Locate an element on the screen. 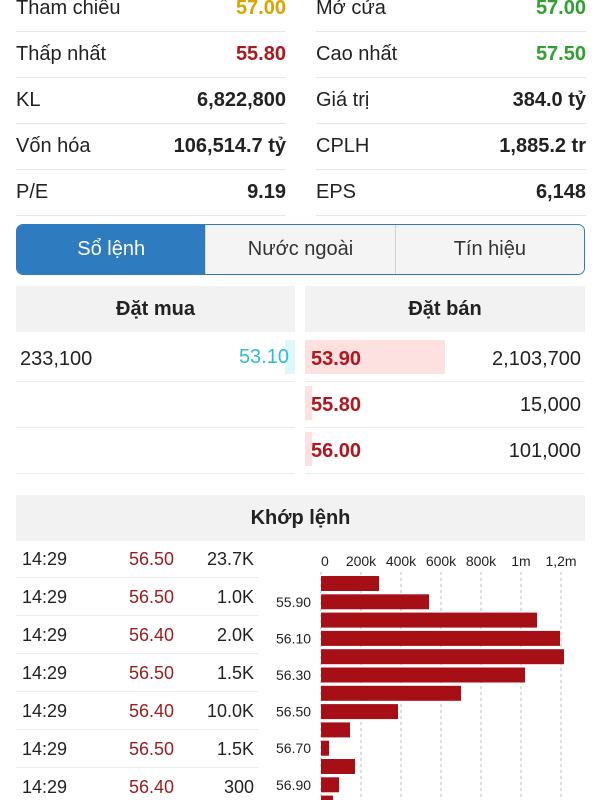 Image resolution: width=600 pixels, height=800 pixels. ask-price: 55.80 is located at coordinates (336, 405).